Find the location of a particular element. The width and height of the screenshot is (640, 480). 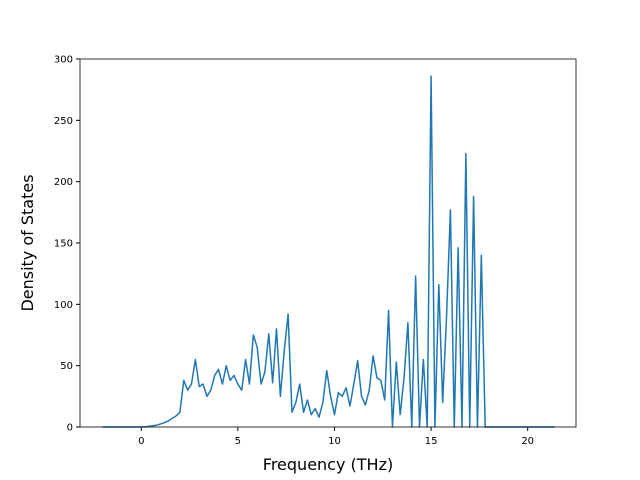

x-tick-label: 10 is located at coordinates (334, 441).